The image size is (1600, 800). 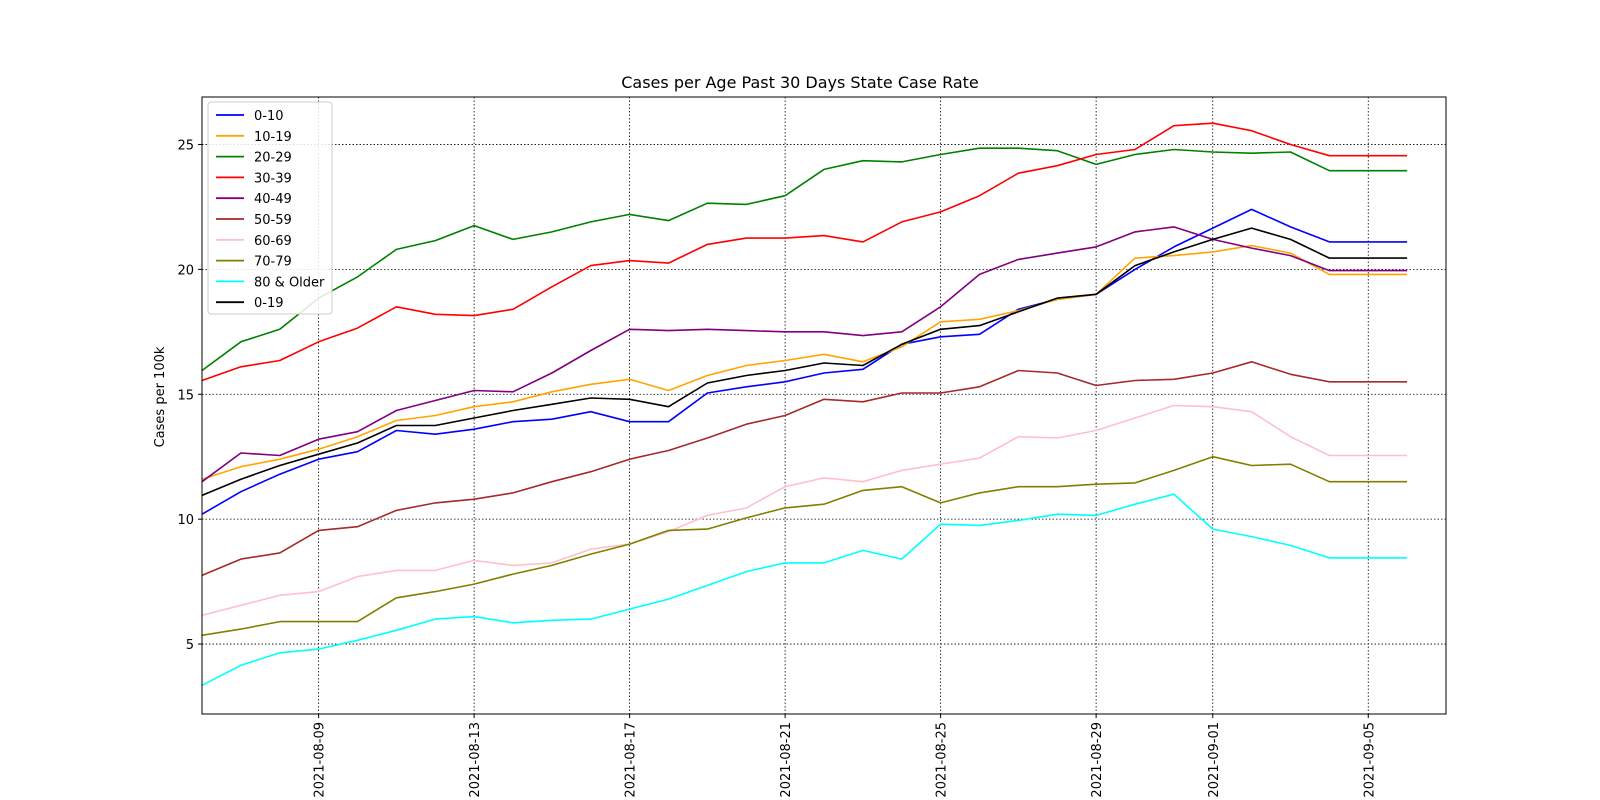 What do you see at coordinates (1214, 760) in the screenshot?
I see `x-tick-label: 2021-09-01` at bounding box center [1214, 760].